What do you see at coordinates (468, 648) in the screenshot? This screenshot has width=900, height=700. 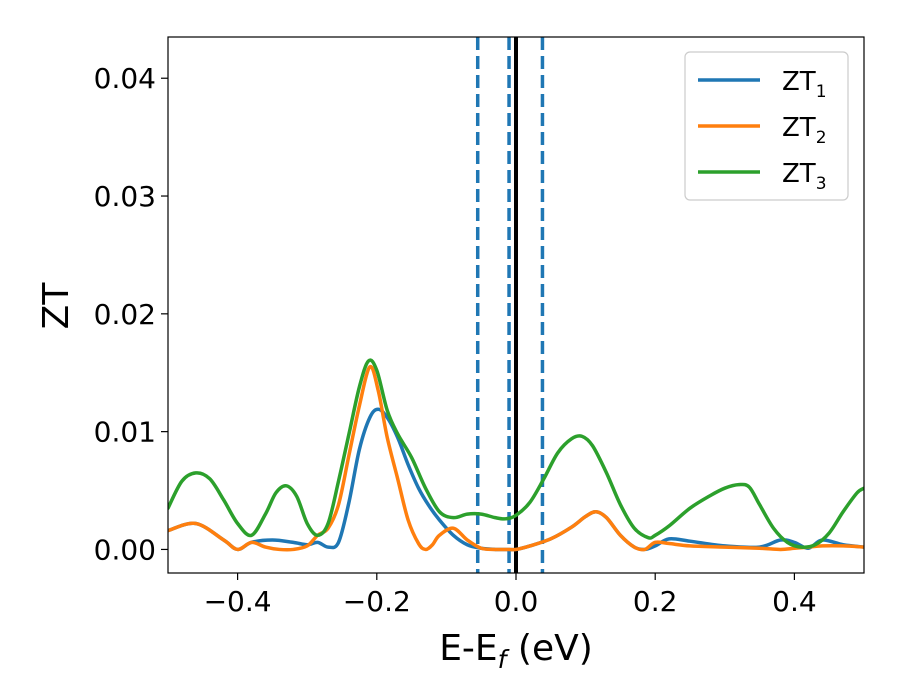 I see `x-axis-label-main: E-E` at bounding box center [468, 648].